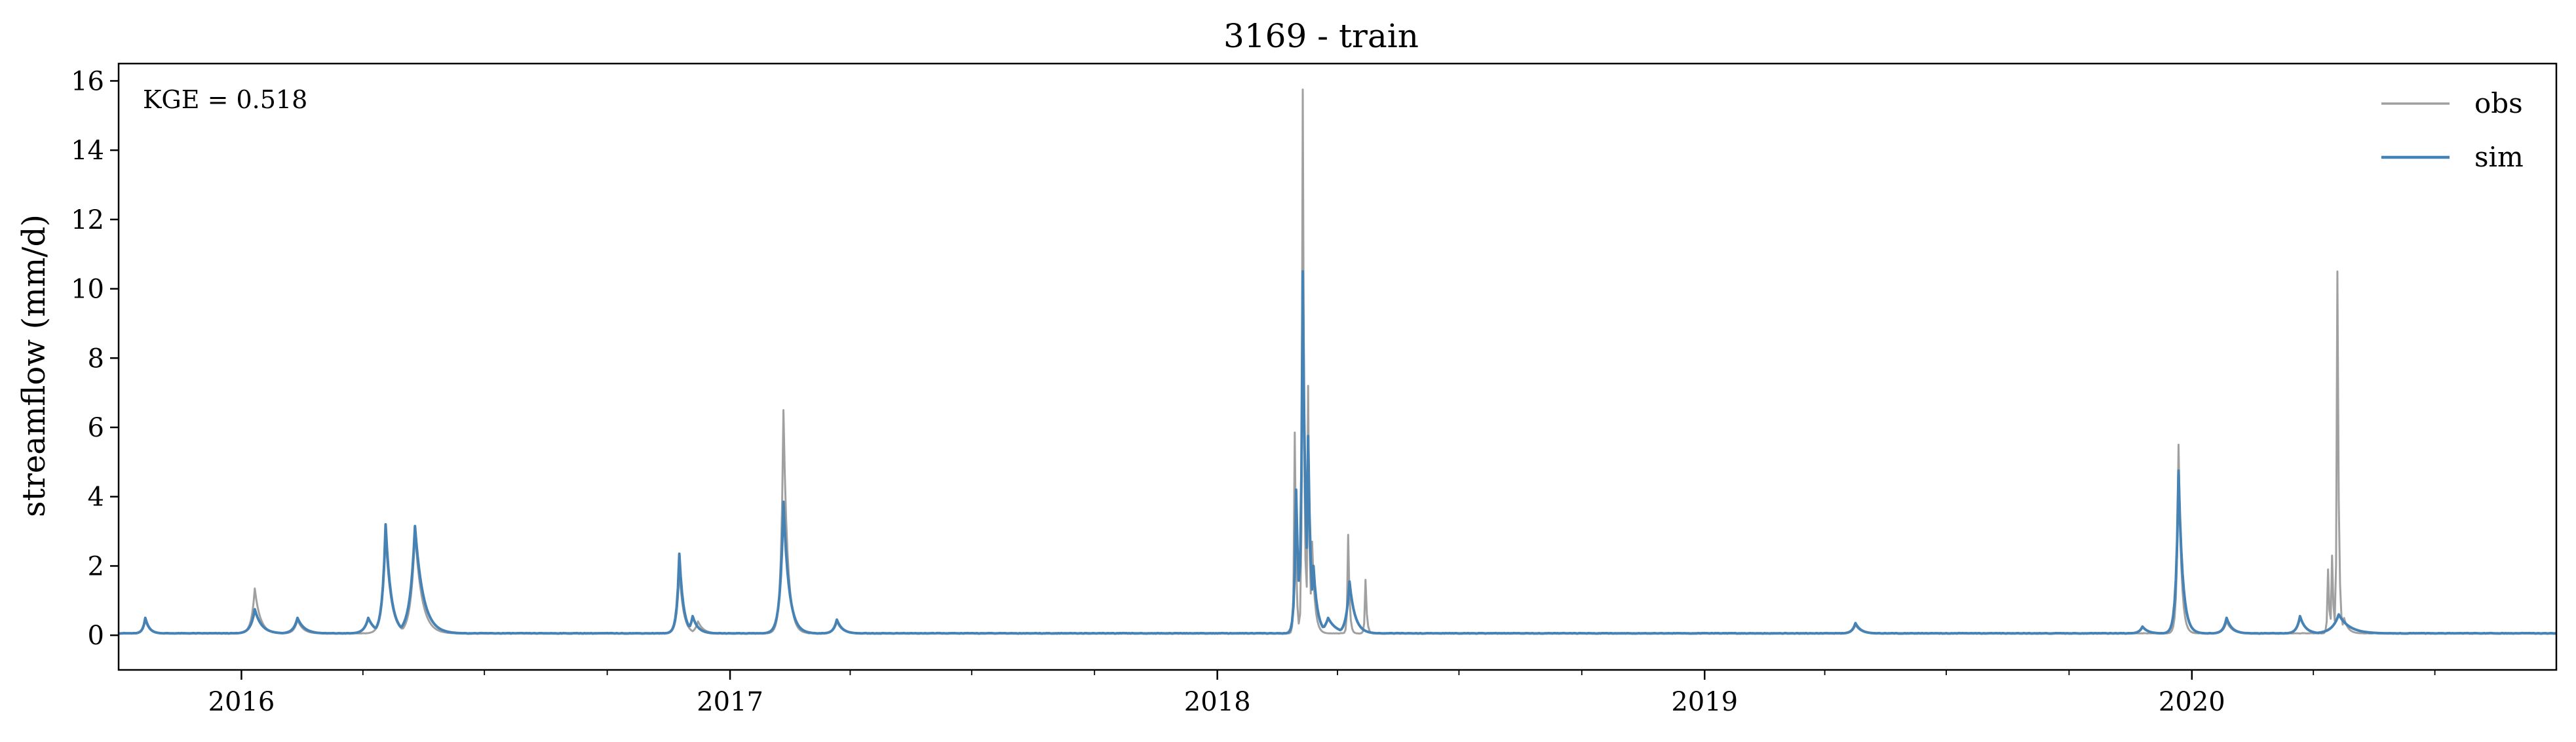  Describe the element at coordinates (2452, 130) in the screenshot. I see `legend: obs sim` at that location.